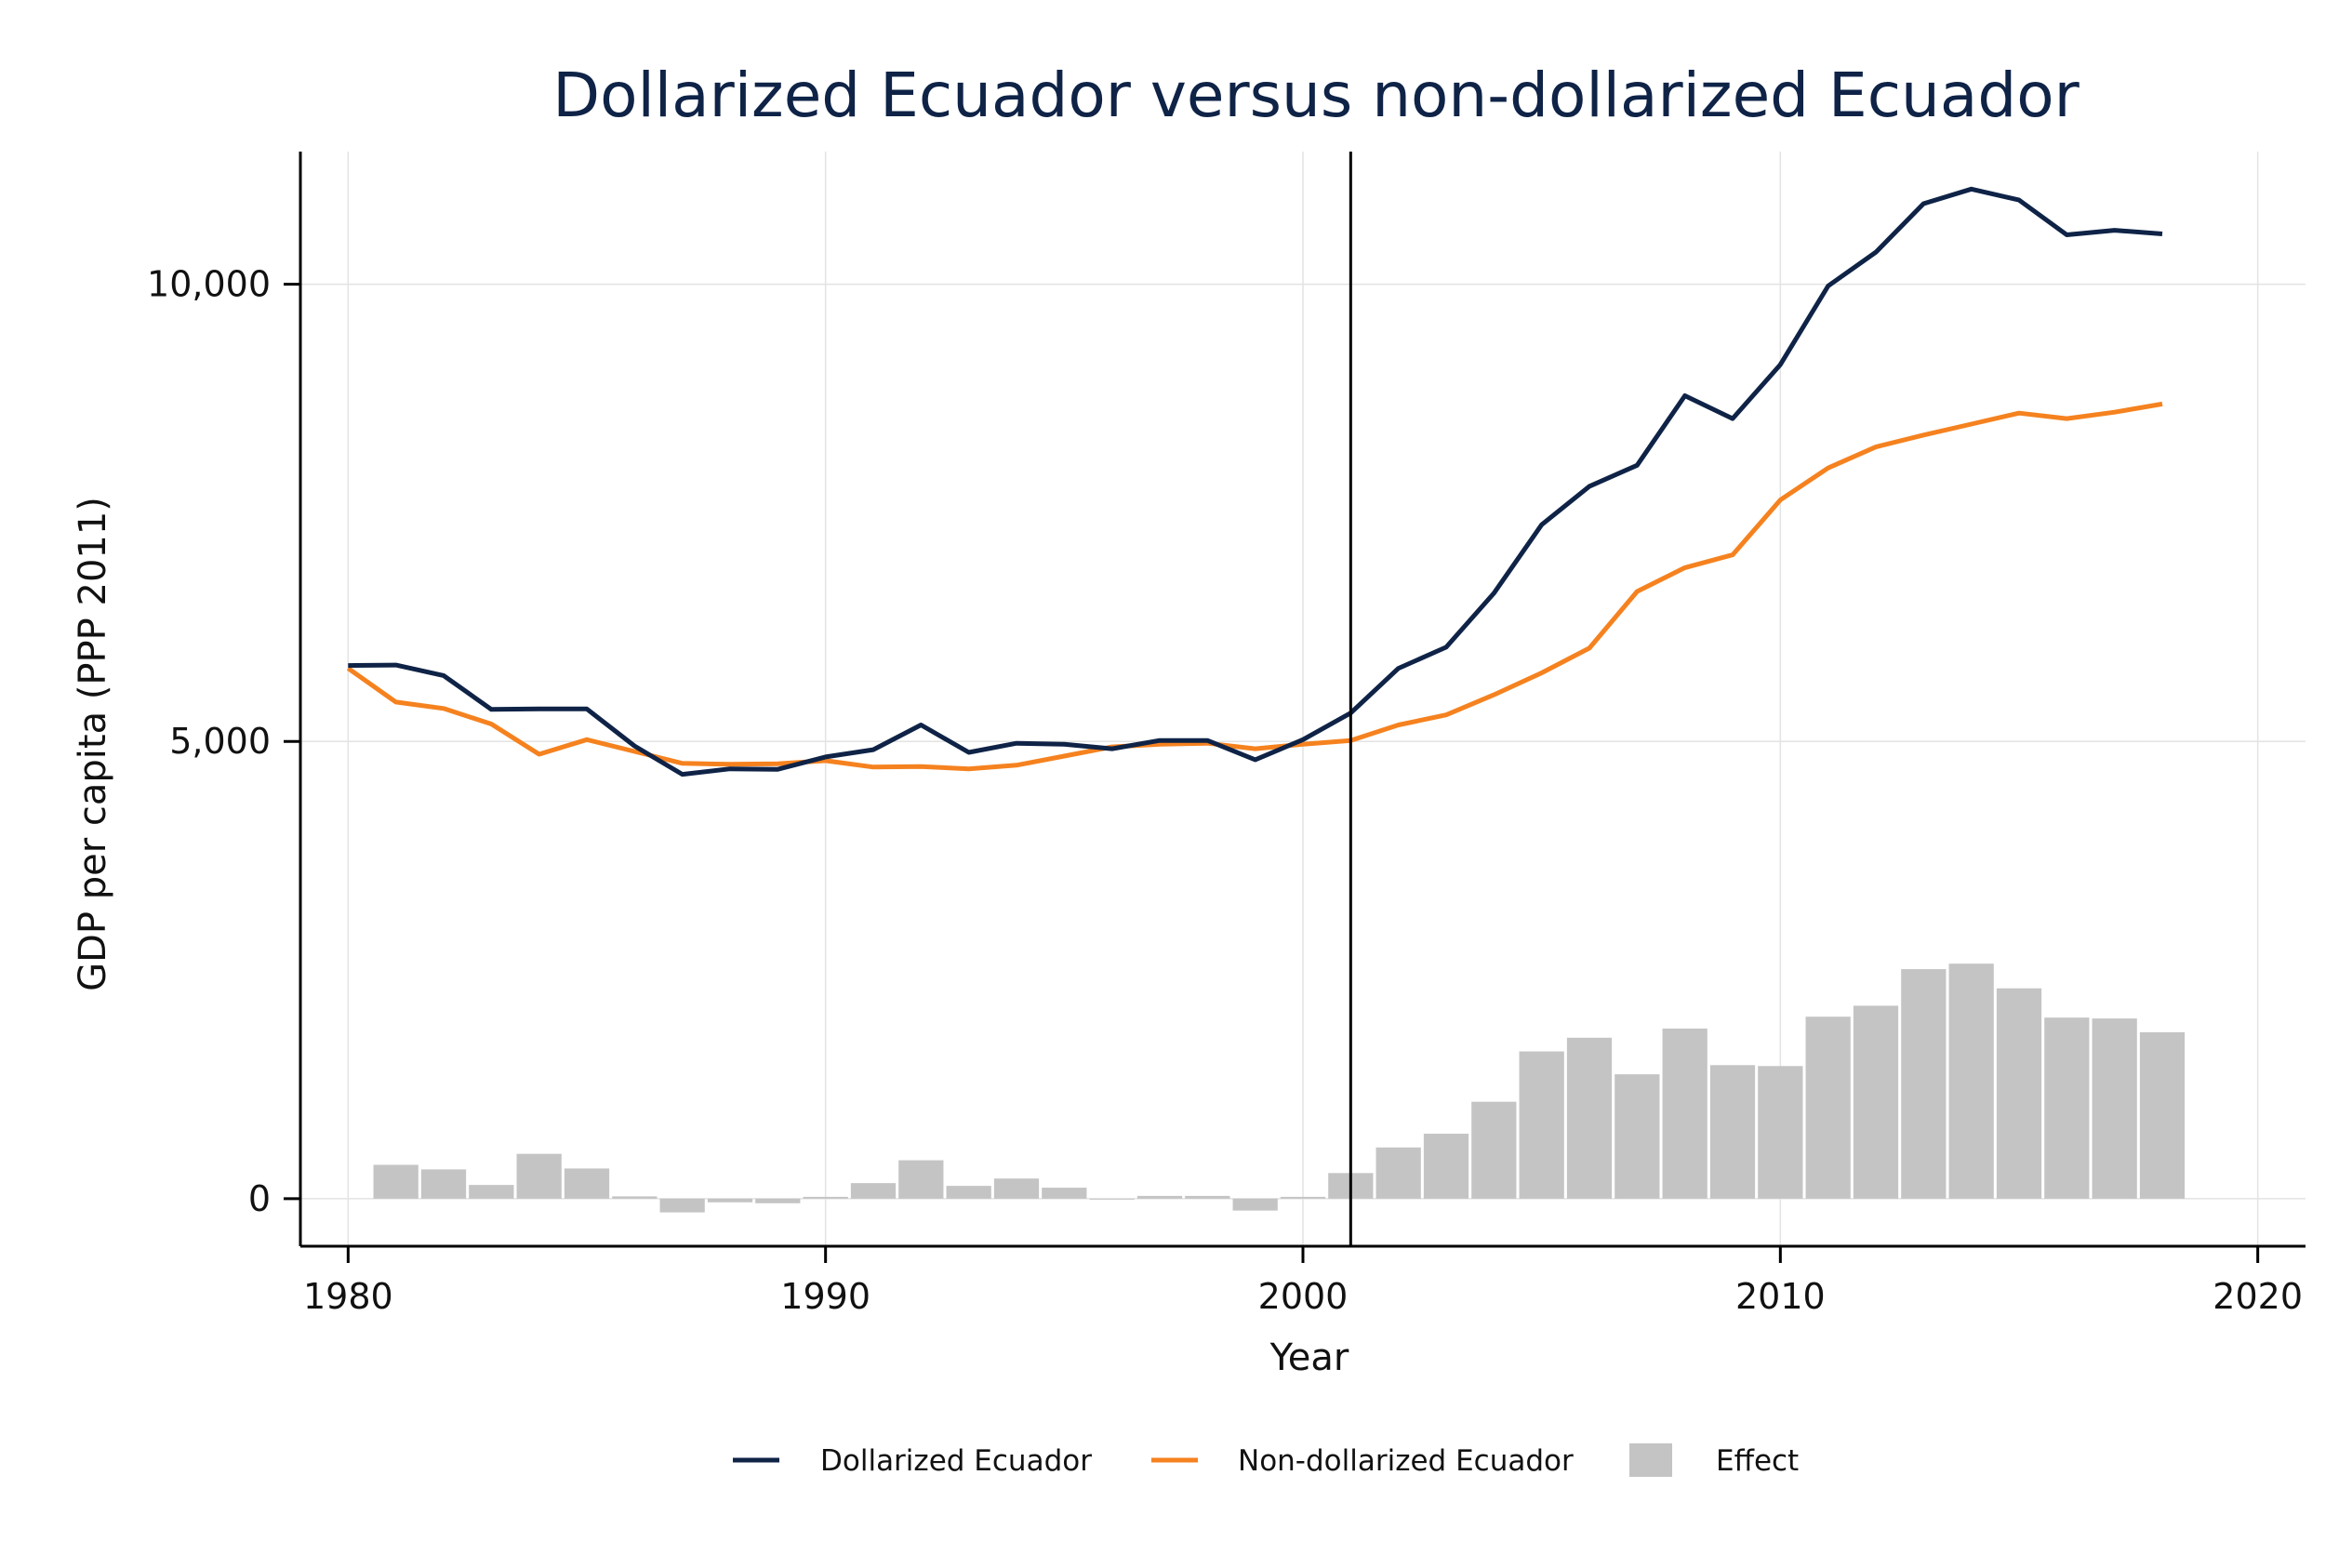 The width and height of the screenshot is (2352, 1568). I want to click on effect-bars, so click(1279, 1088).